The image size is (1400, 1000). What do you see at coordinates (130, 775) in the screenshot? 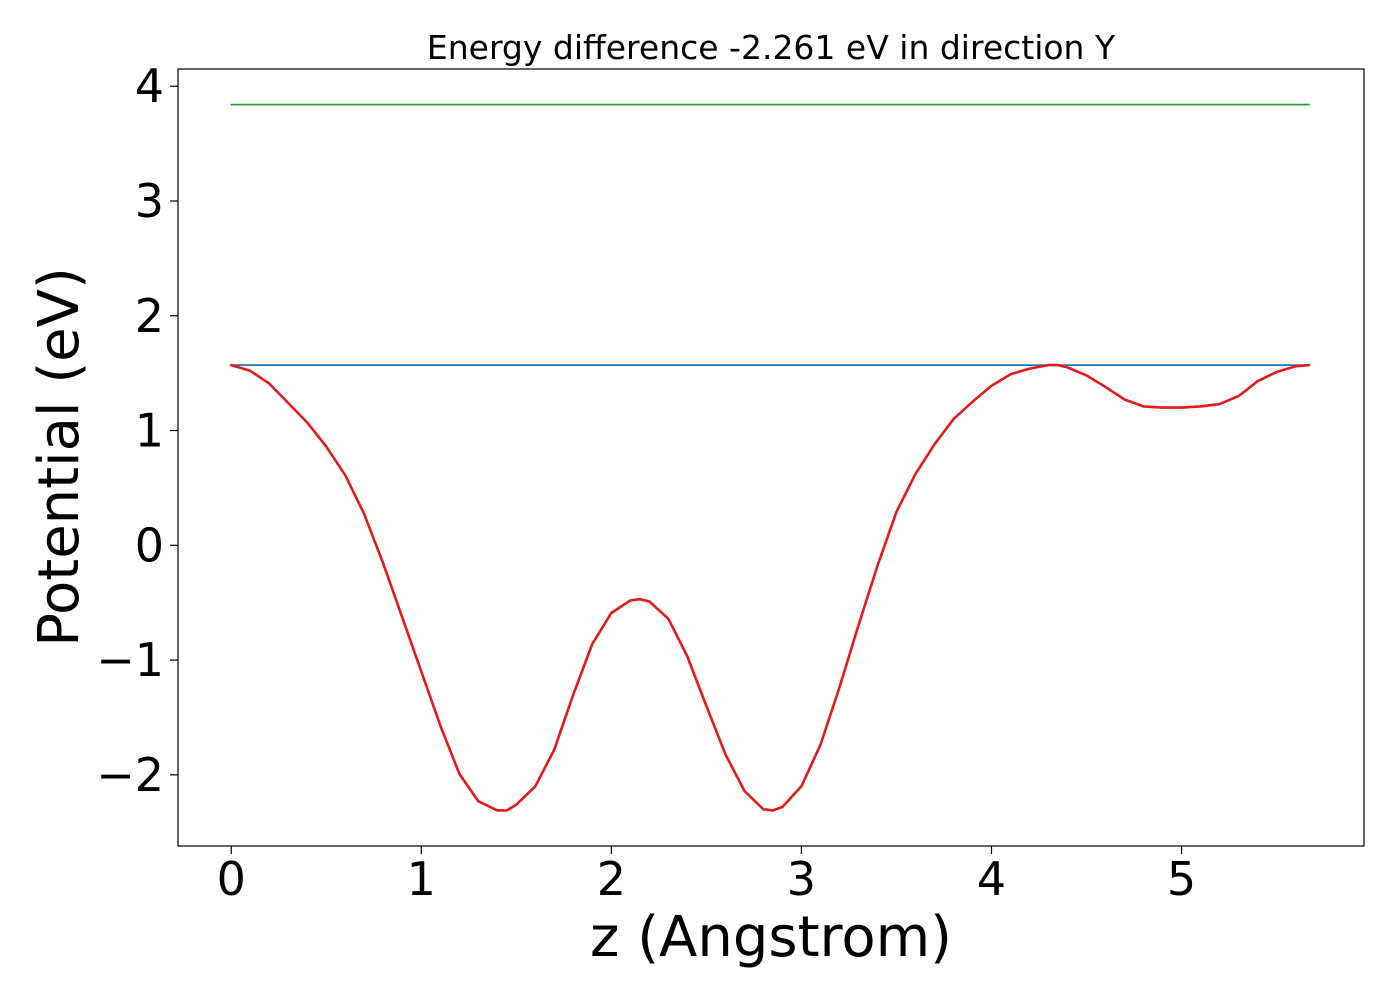
I see `y-tick-label: −2` at bounding box center [130, 775].